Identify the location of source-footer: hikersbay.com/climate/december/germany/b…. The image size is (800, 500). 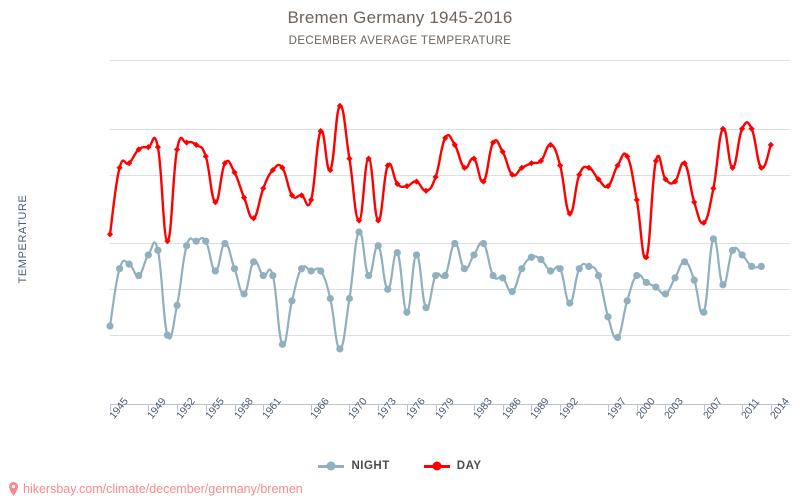
(155, 489).